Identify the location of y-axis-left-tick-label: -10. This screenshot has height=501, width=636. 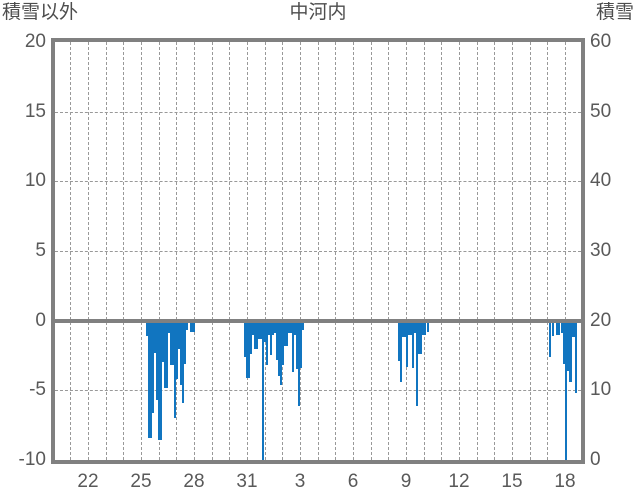
(32, 459).